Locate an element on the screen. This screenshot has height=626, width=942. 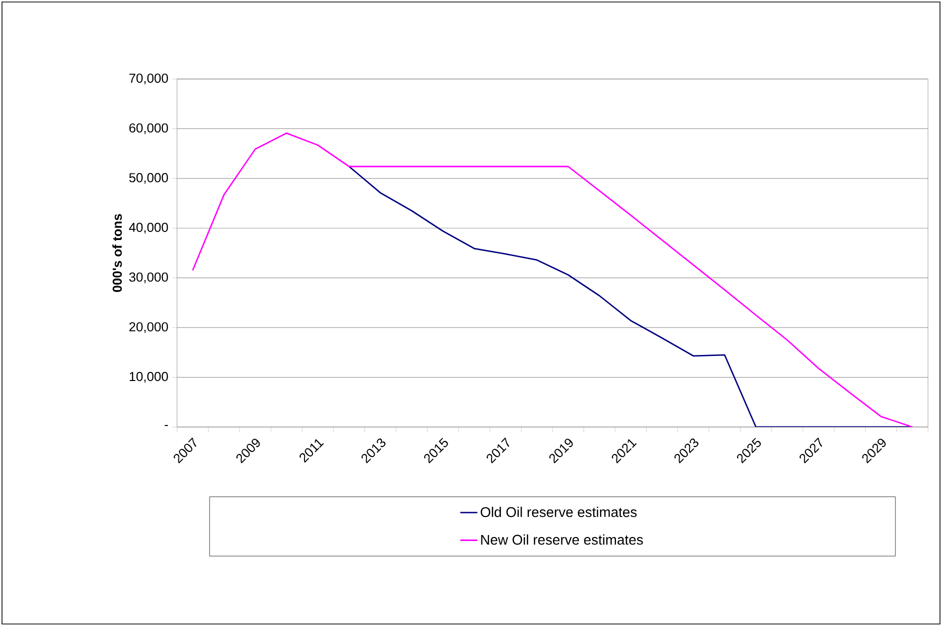
legend-label: Old Oil reserve estimates is located at coordinates (558, 512).